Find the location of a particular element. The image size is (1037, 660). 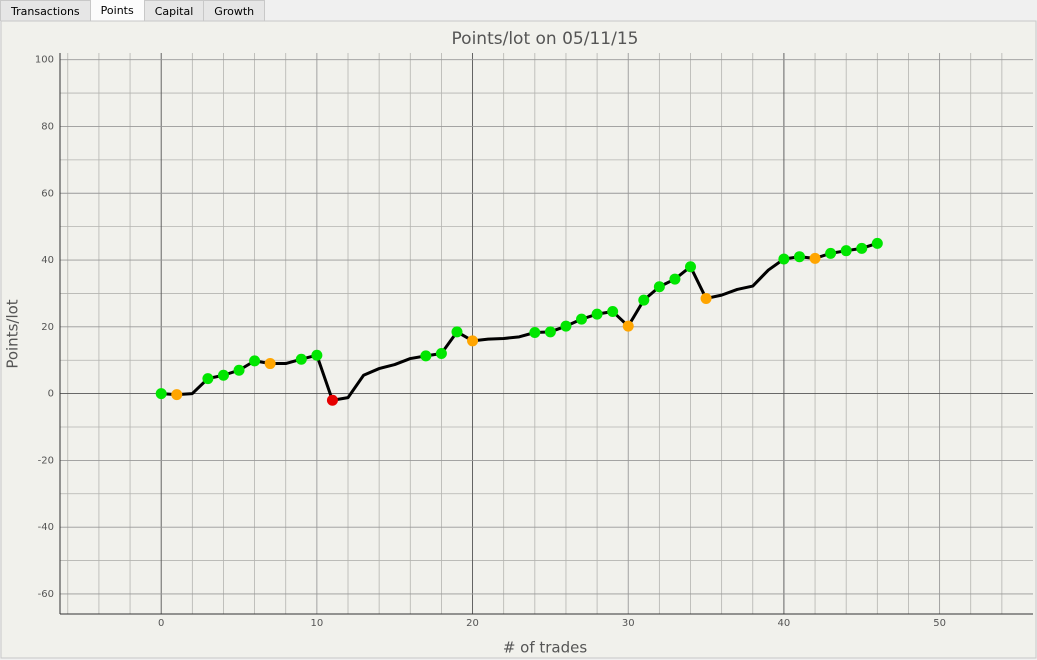

tab: Capital is located at coordinates (174, 10).